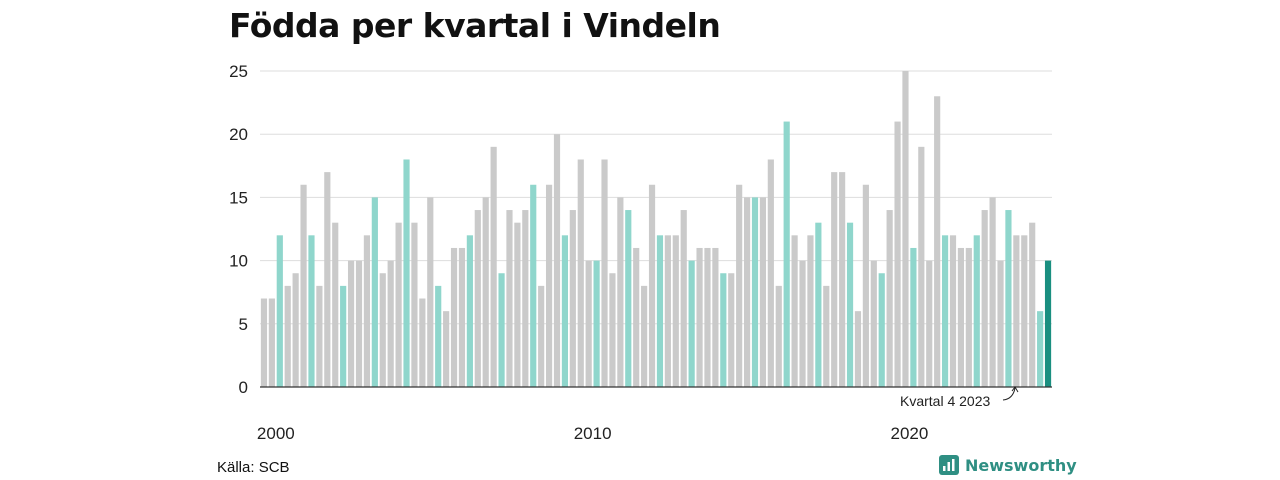 Image resolution: width=1280 pixels, height=480 pixels. What do you see at coordinates (475, 25) in the screenshot?
I see `chart-title: Födda per kvartal i Vindeln` at bounding box center [475, 25].